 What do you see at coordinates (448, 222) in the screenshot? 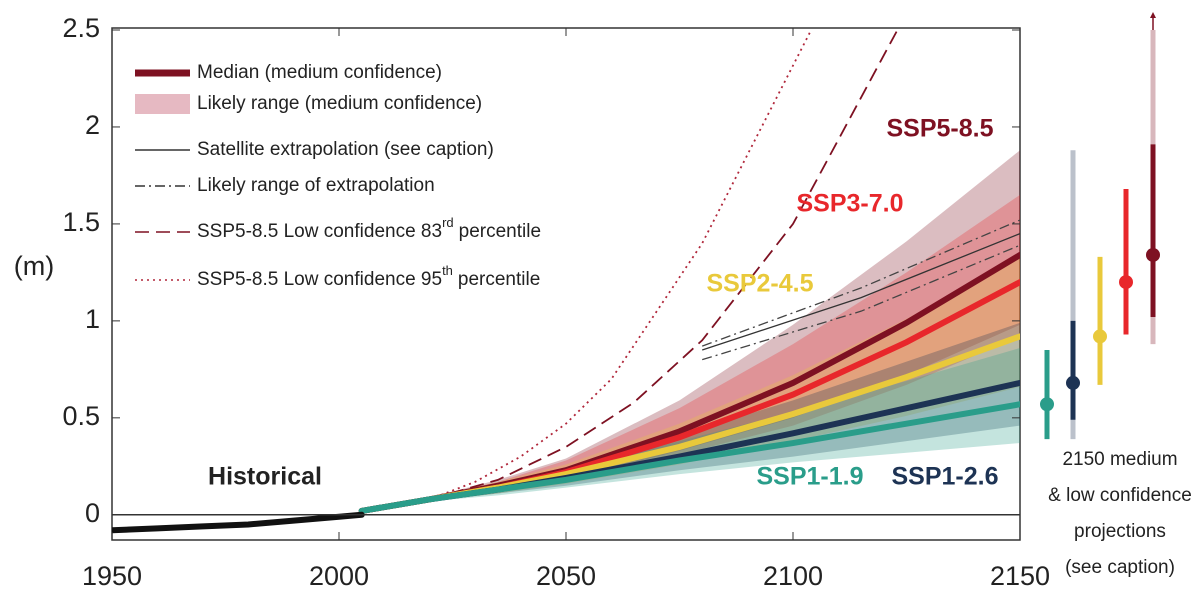
I see `legend-text: rd` at bounding box center [448, 222].